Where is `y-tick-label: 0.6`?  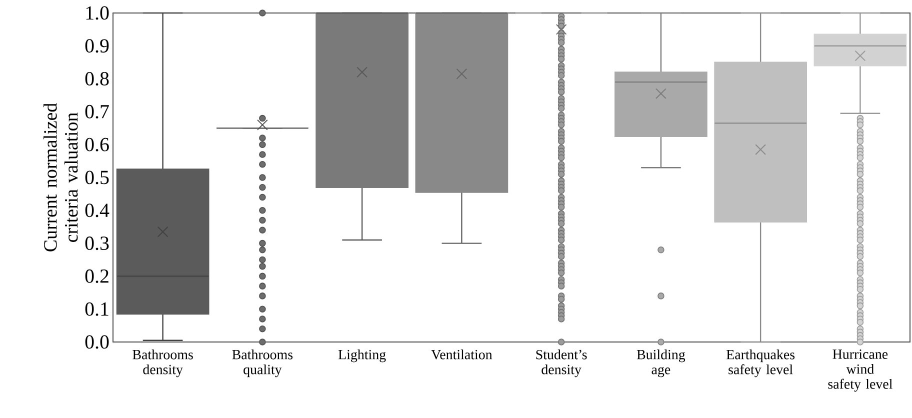 y-tick-label: 0.6 is located at coordinates (97, 145).